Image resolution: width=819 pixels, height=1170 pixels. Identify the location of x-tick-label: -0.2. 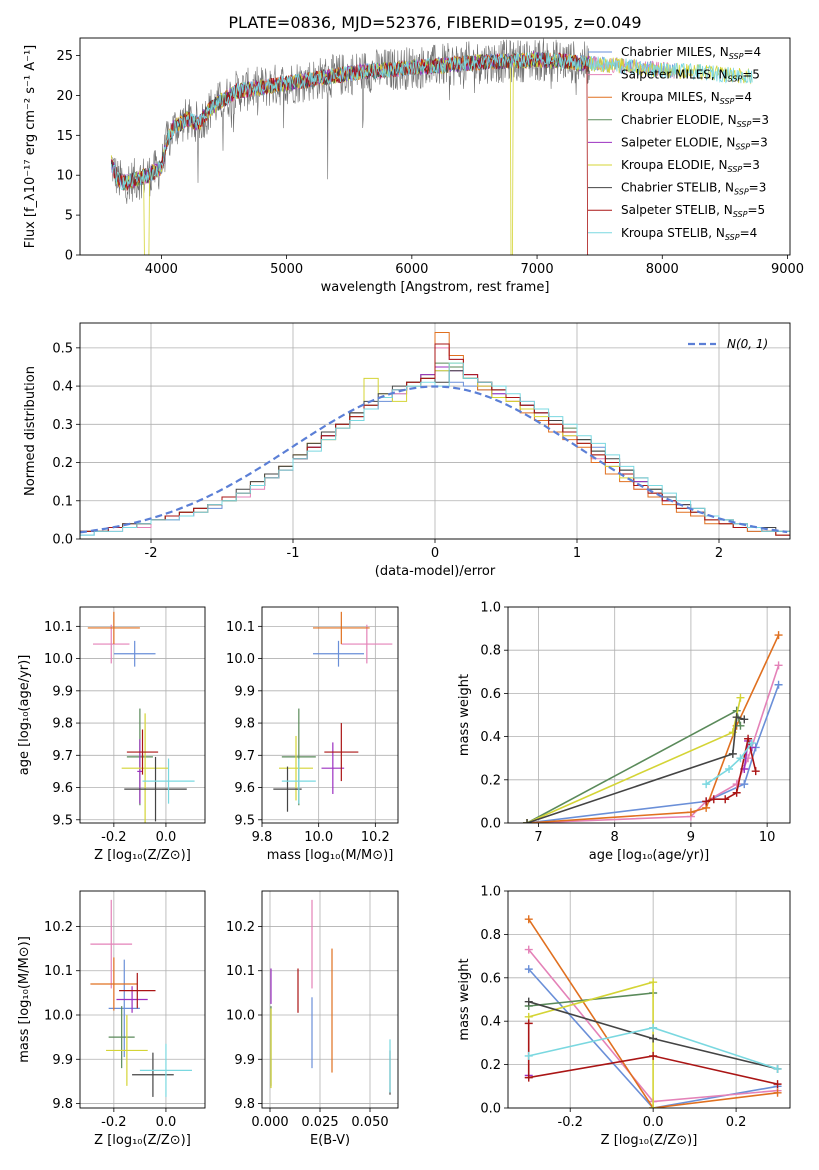
(570, 1122).